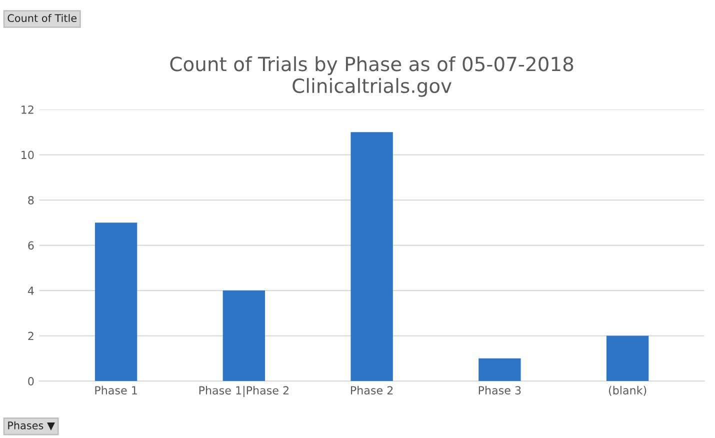 The image size is (715, 438). What do you see at coordinates (499, 390) in the screenshot?
I see `x-tick-label: Phase 3` at bounding box center [499, 390].